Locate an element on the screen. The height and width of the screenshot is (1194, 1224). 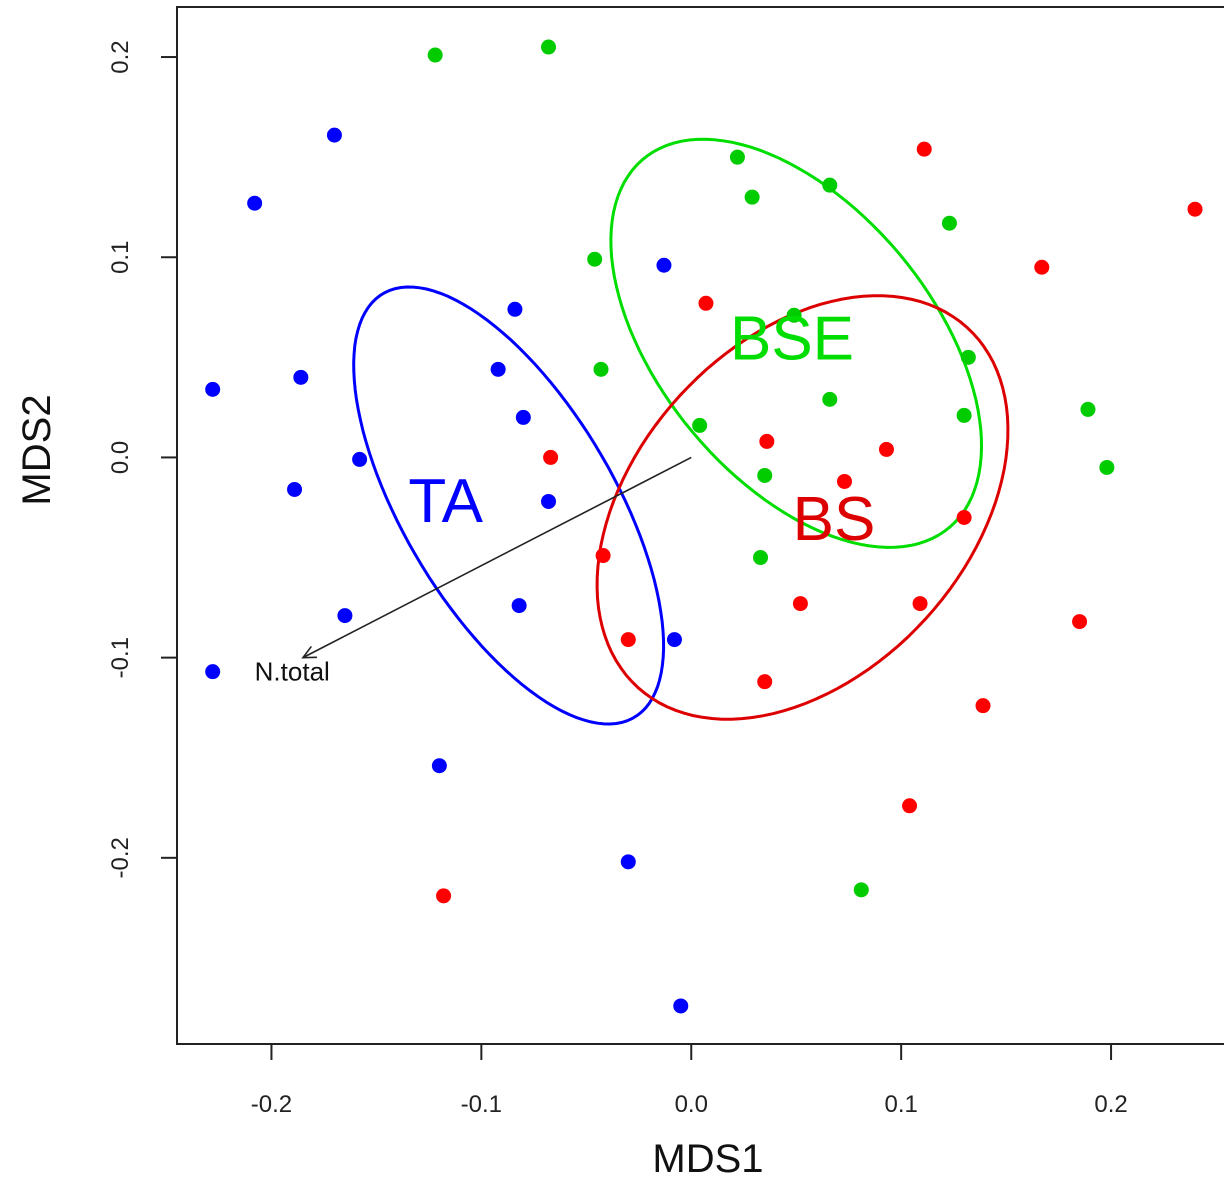
x-axis: -0.2 -0.1 0.0 0.1 0.2 is located at coordinates (689, 1081).